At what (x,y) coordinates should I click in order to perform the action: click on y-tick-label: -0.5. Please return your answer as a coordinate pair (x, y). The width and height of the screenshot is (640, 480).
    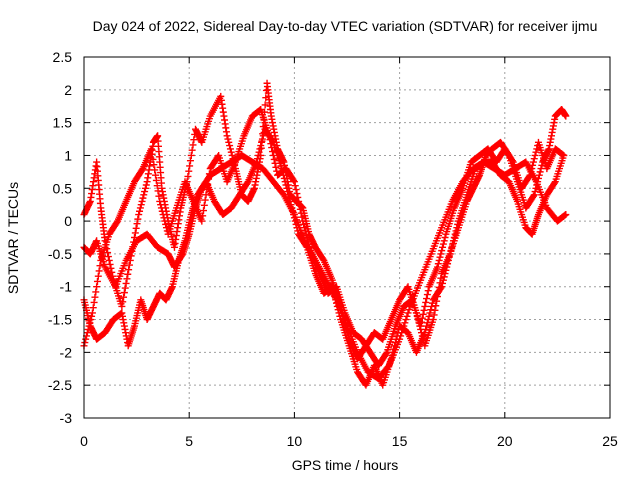
    Looking at the image, I should click on (60, 254).